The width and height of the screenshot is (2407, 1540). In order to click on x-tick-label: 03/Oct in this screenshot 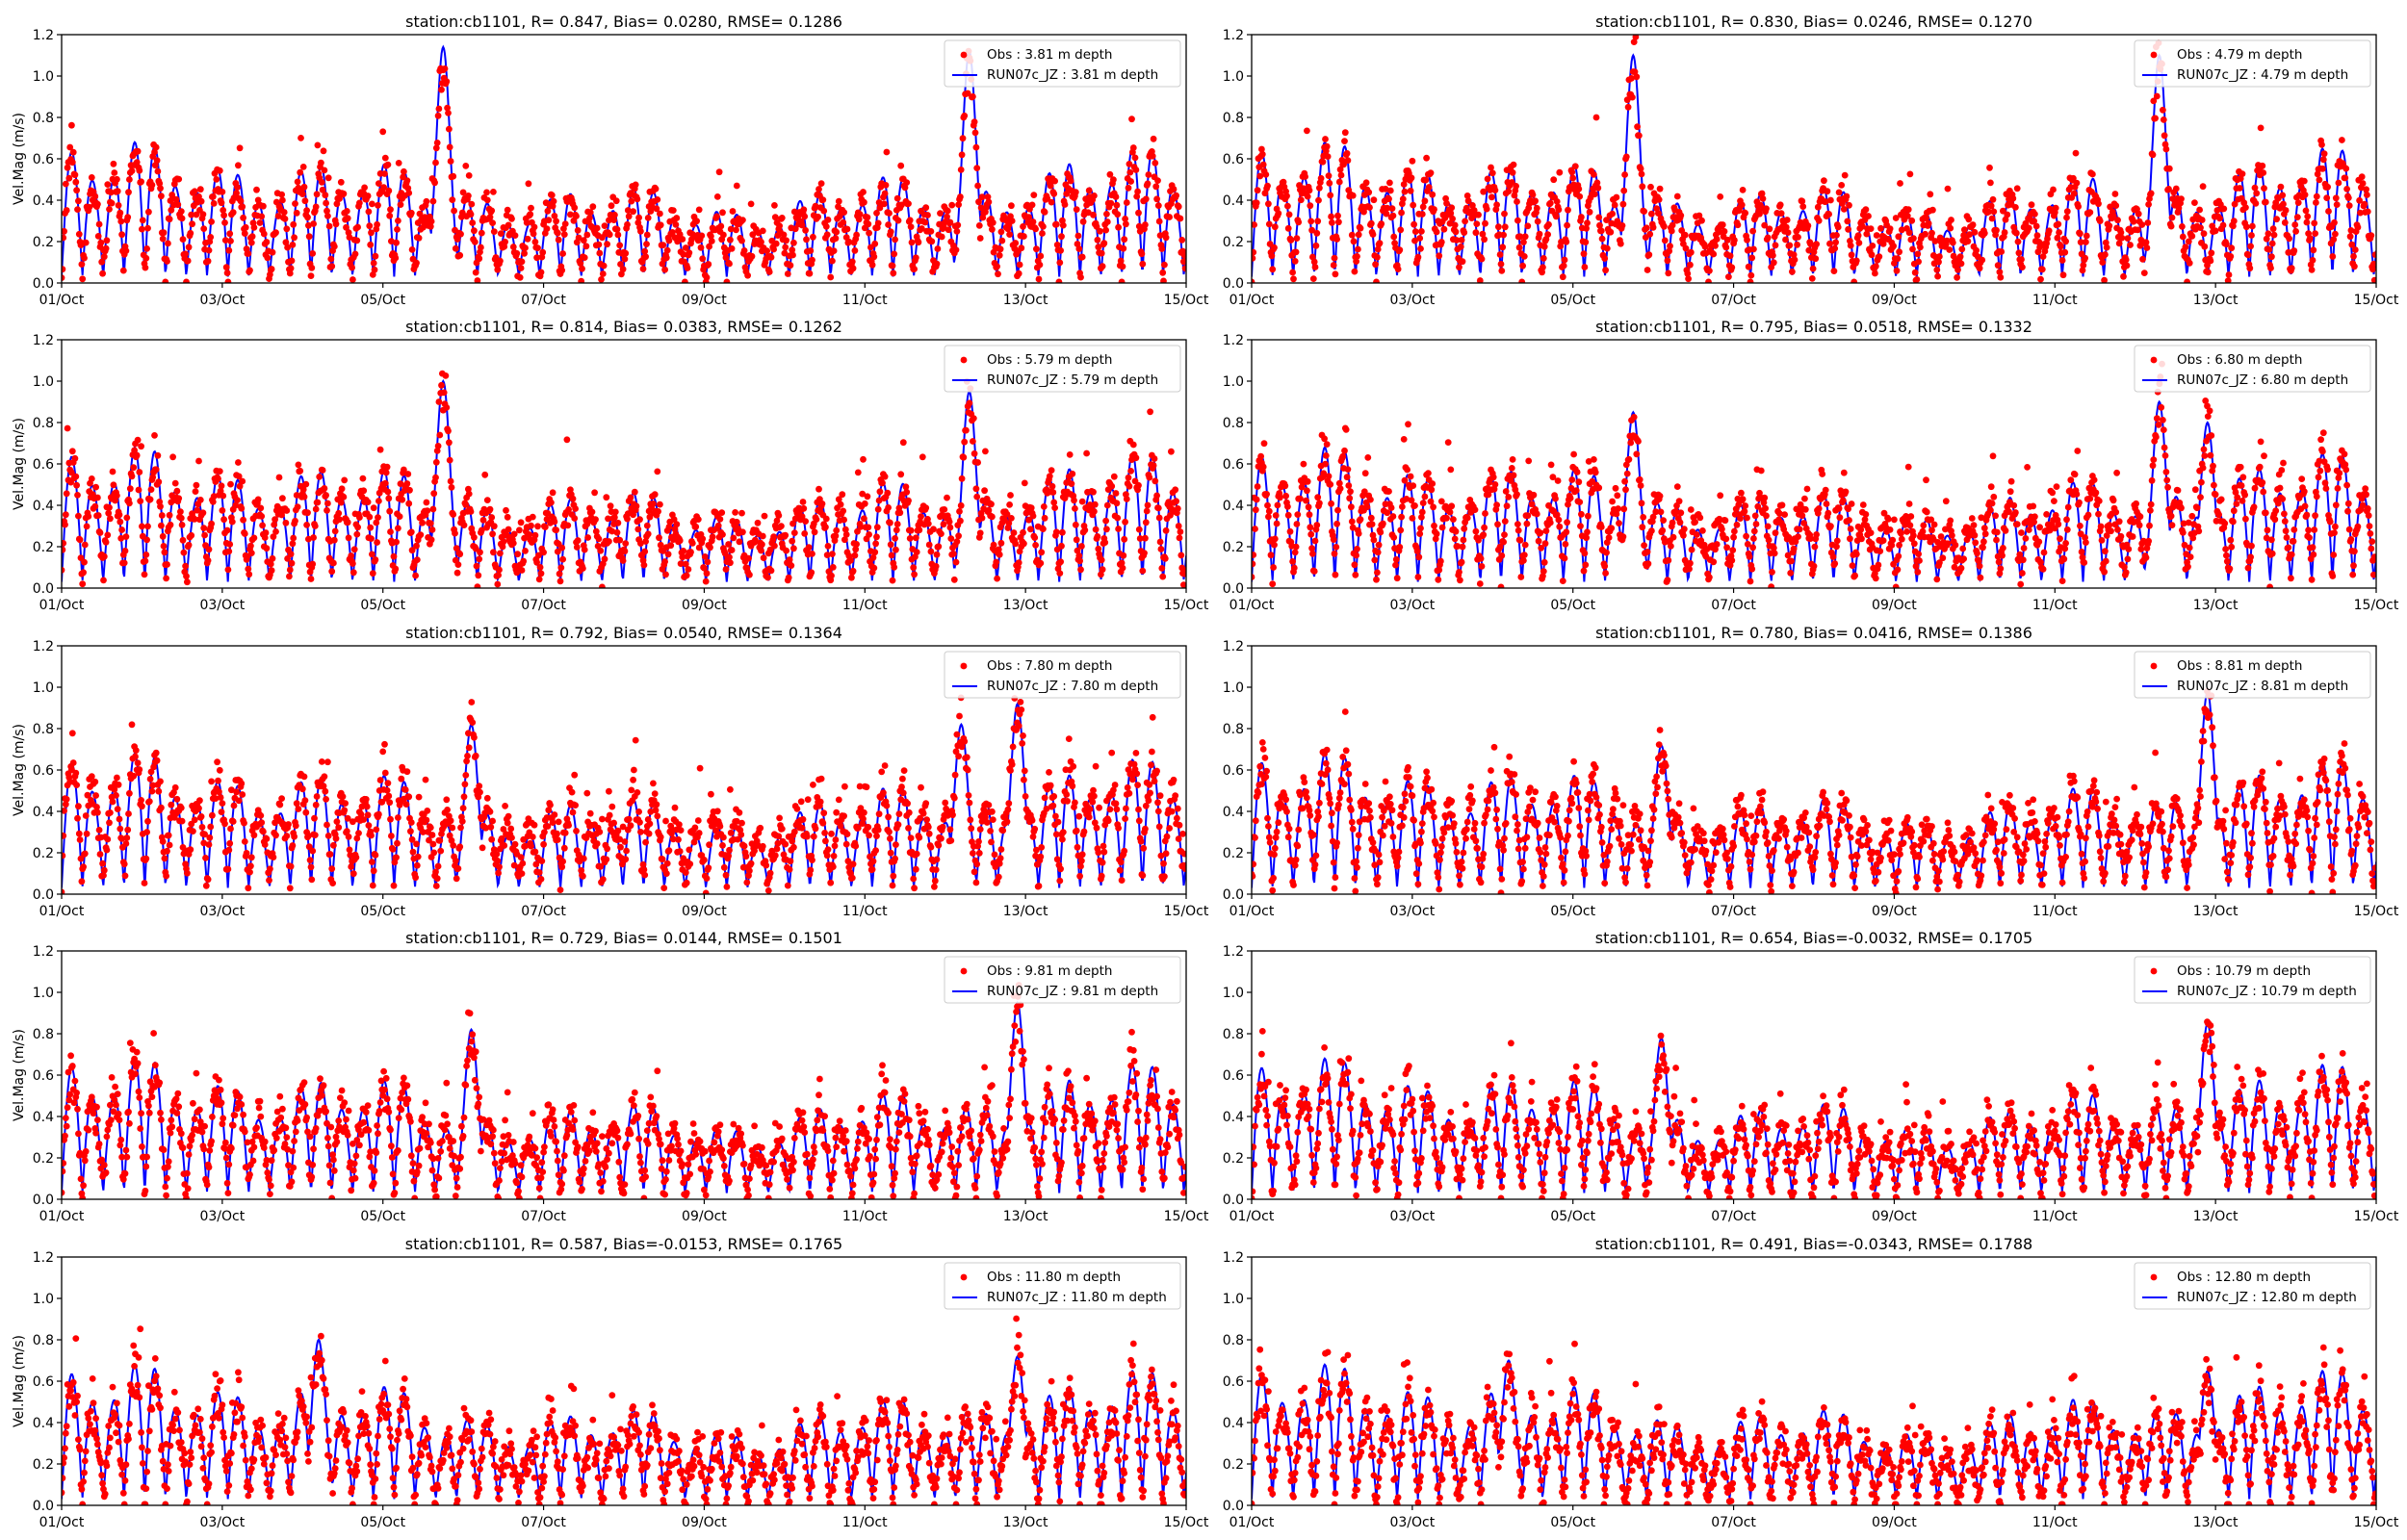, I will do `click(1412, 300)`.